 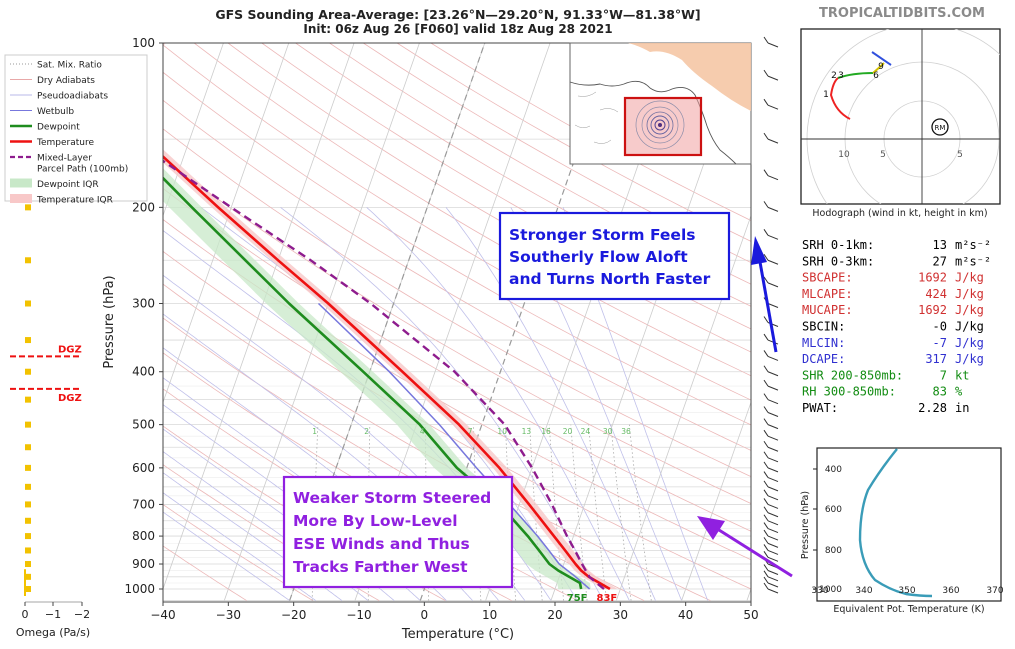 What do you see at coordinates (226, 223) in the screenshot?
I see `isotherm` at bounding box center [226, 223].